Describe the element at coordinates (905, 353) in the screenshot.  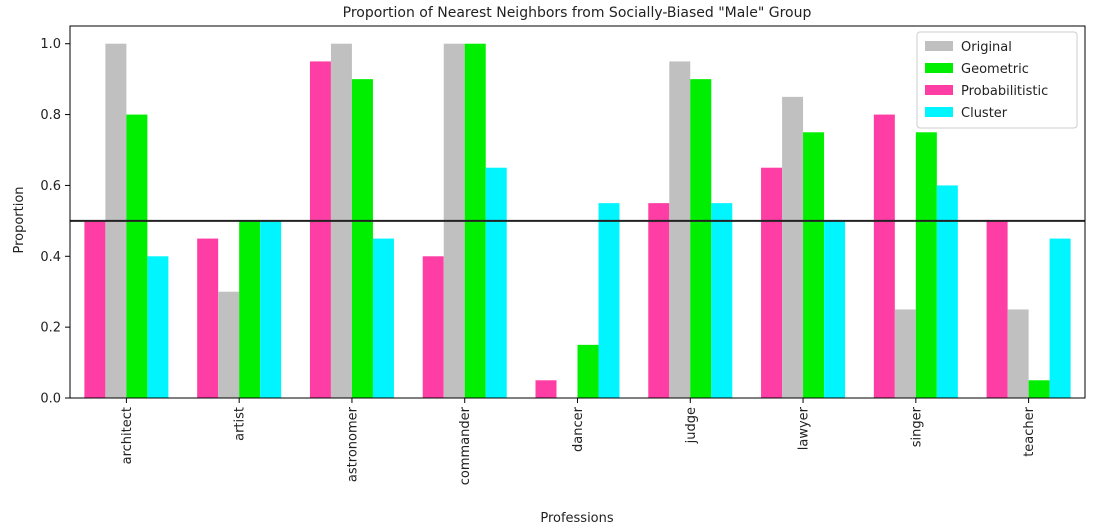
I see `bar-singer-original` at that location.